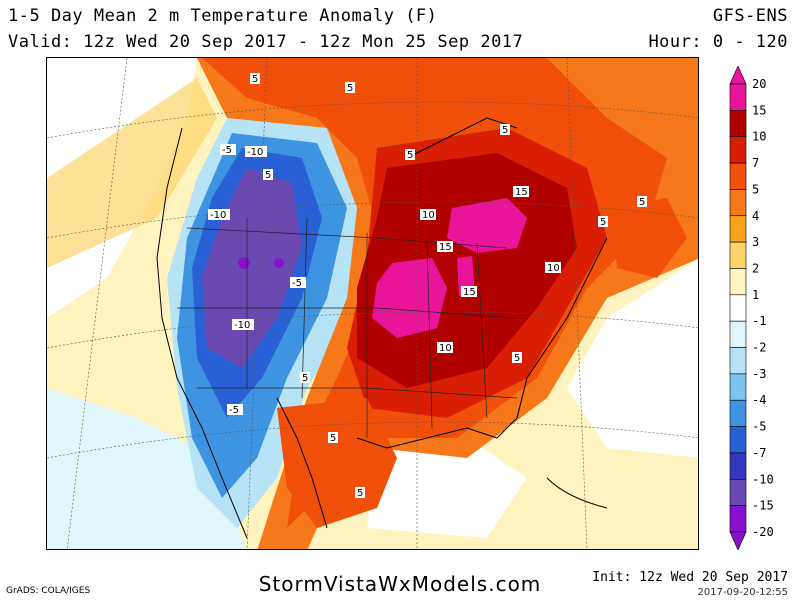 The height and width of the screenshot is (600, 800). I want to click on legend-label: -15, so click(763, 506).